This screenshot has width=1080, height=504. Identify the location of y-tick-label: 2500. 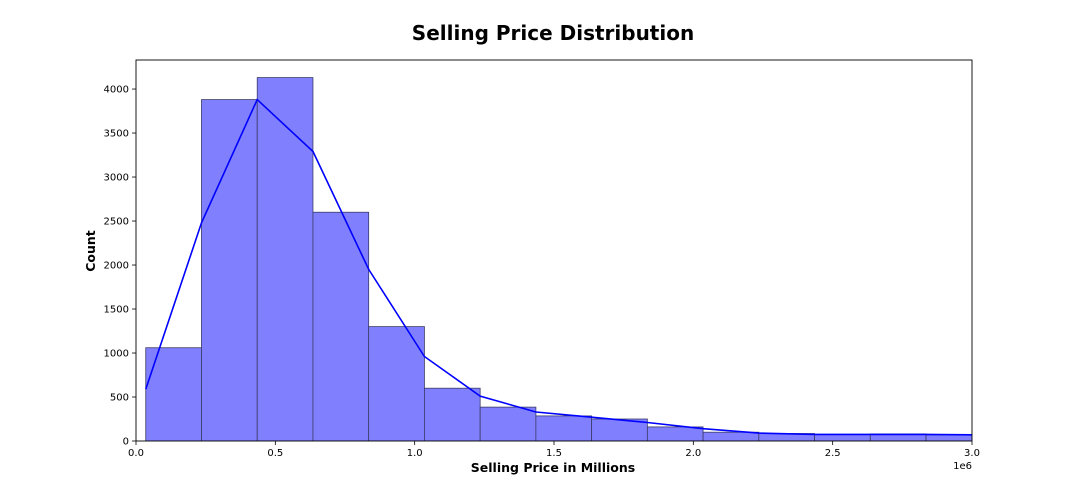
(116, 222).